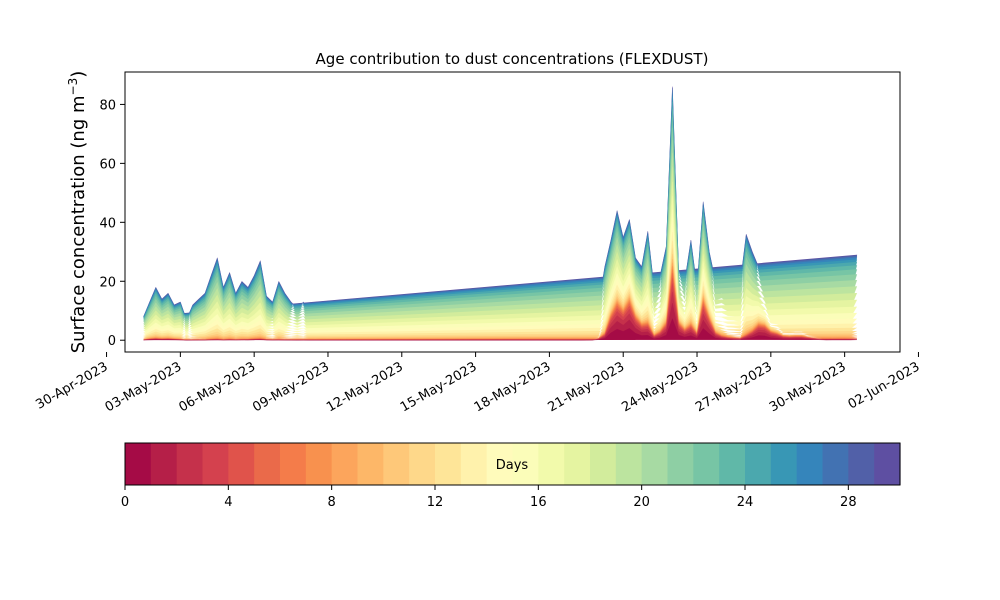 This screenshot has height=600, width=1000. I want to click on x-tick-label: 06-May-2023, so click(217, 387).